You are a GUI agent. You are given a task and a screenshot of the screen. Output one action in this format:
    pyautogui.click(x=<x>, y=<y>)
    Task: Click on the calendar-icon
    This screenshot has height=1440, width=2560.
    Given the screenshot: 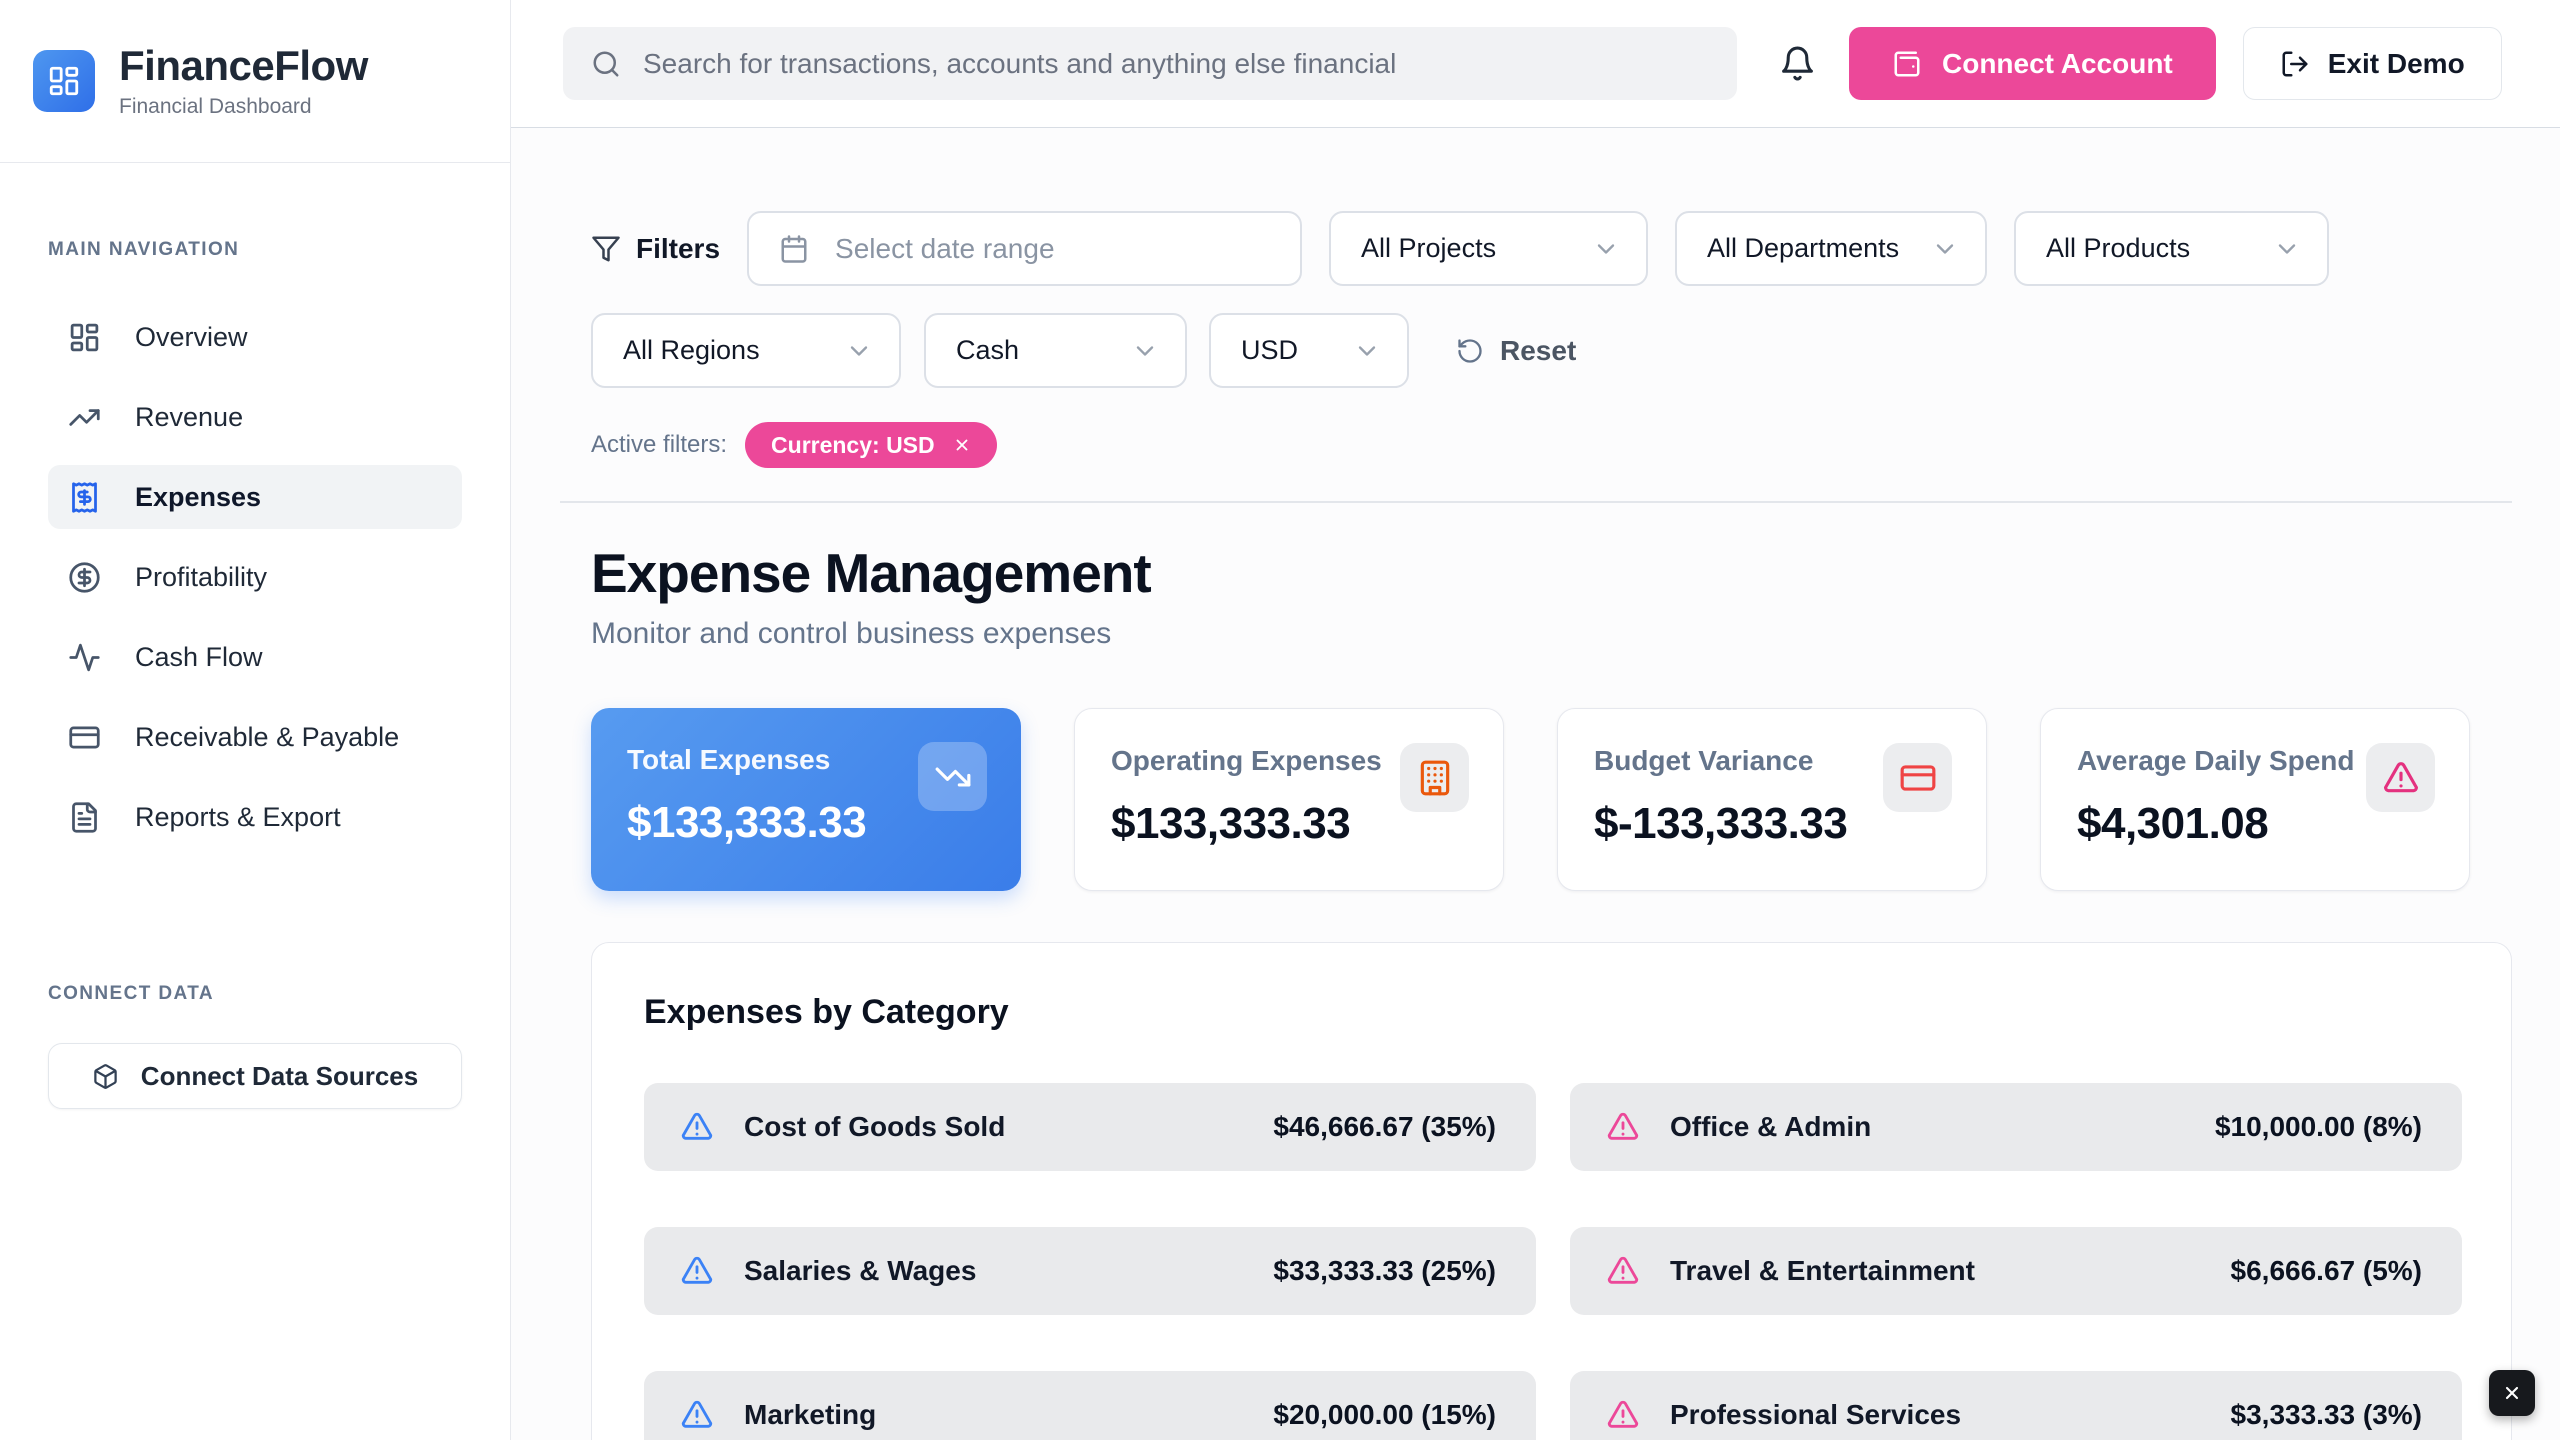 What is the action you would take?
    pyautogui.click(x=794, y=248)
    